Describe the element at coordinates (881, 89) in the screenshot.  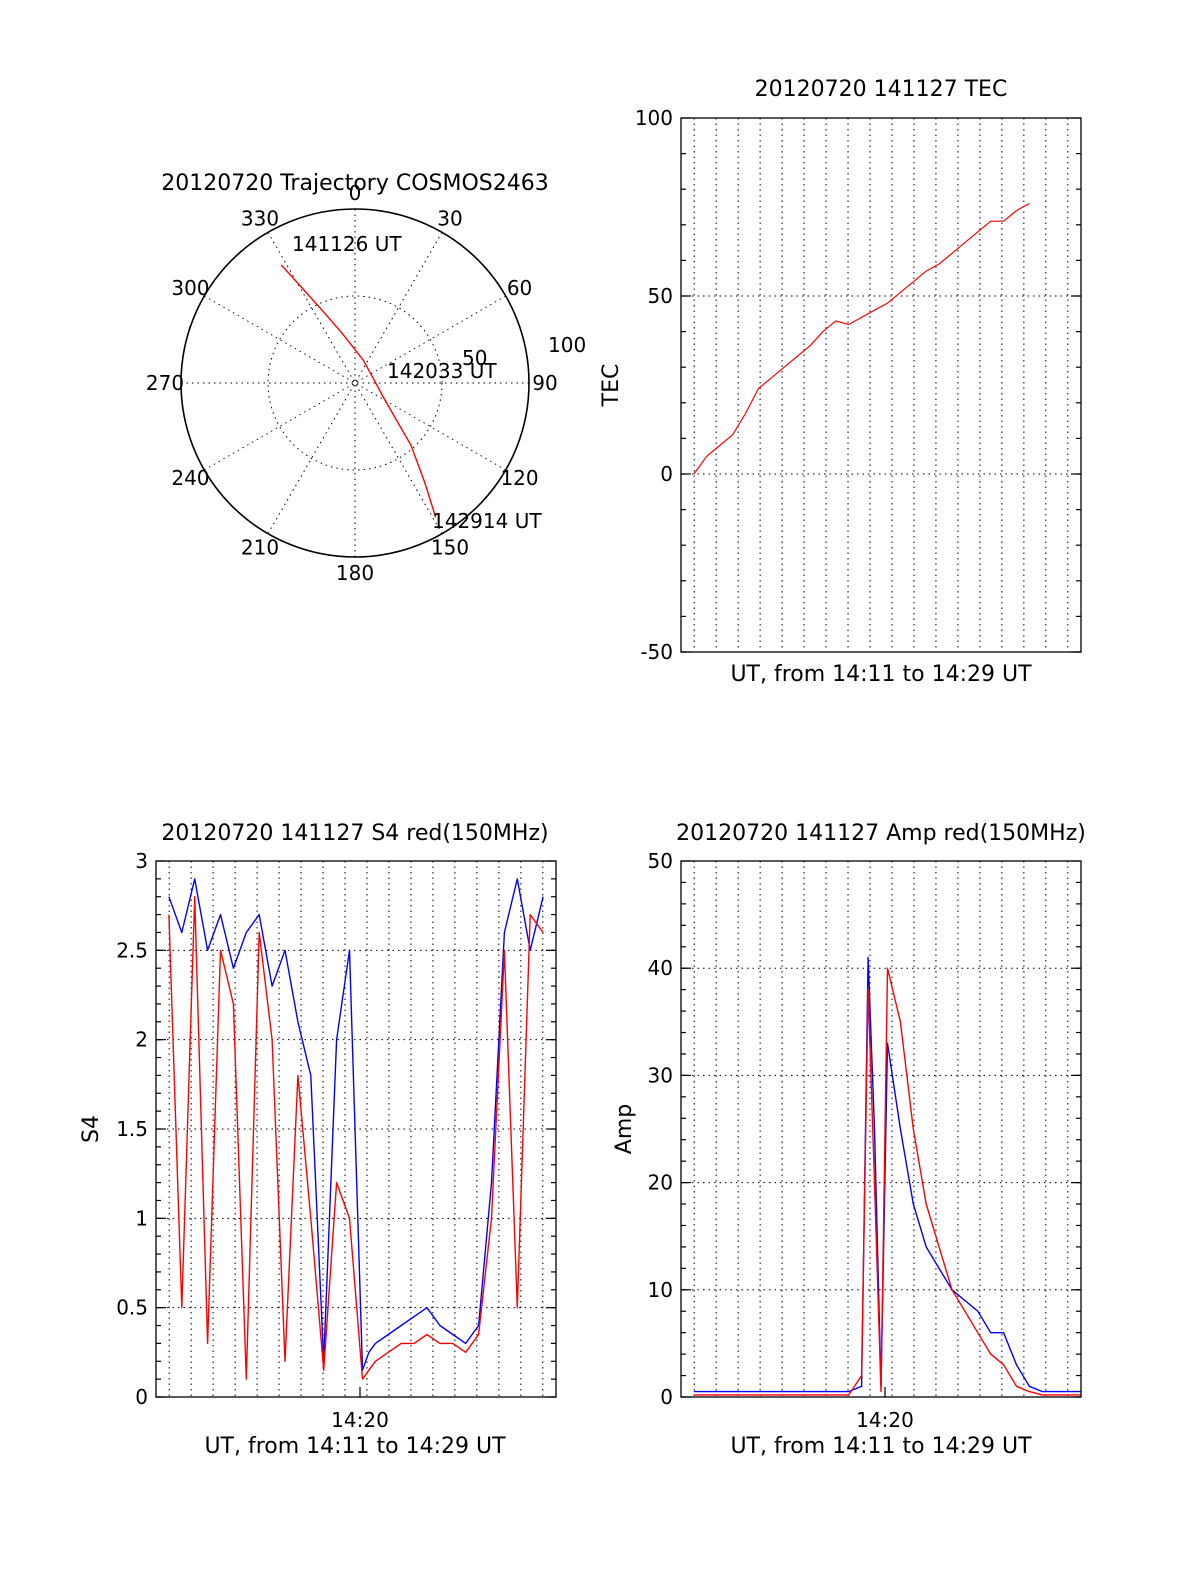
I see `tec-title: 20120720 141127 TEC` at that location.